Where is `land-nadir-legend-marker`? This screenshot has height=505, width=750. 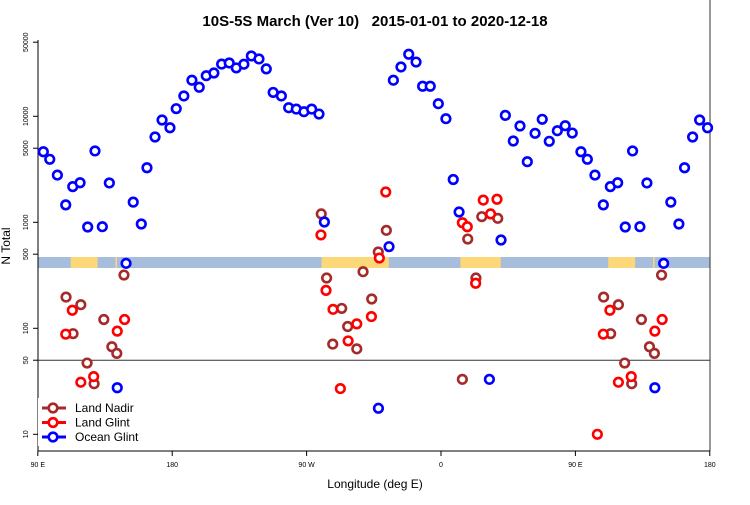
land-nadir-legend-marker is located at coordinates (53, 408).